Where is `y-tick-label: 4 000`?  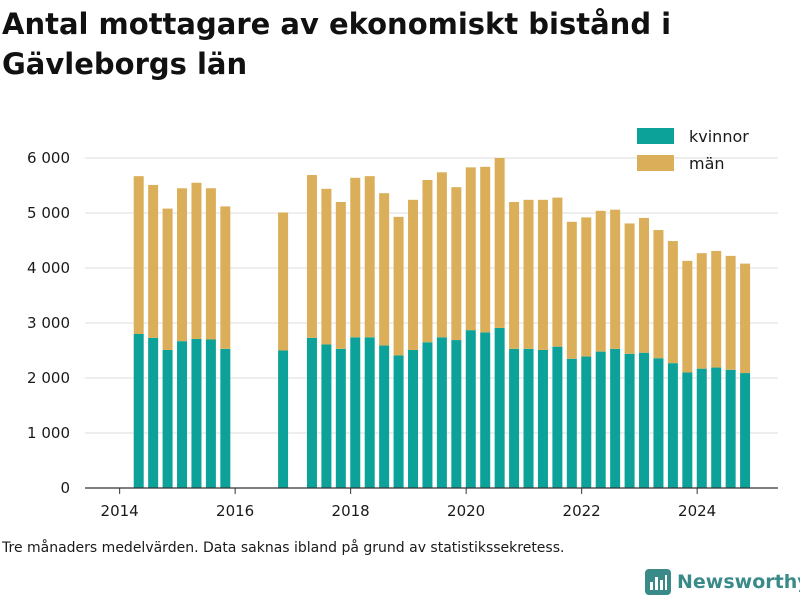
y-tick-label: 4 000 is located at coordinates (48, 268).